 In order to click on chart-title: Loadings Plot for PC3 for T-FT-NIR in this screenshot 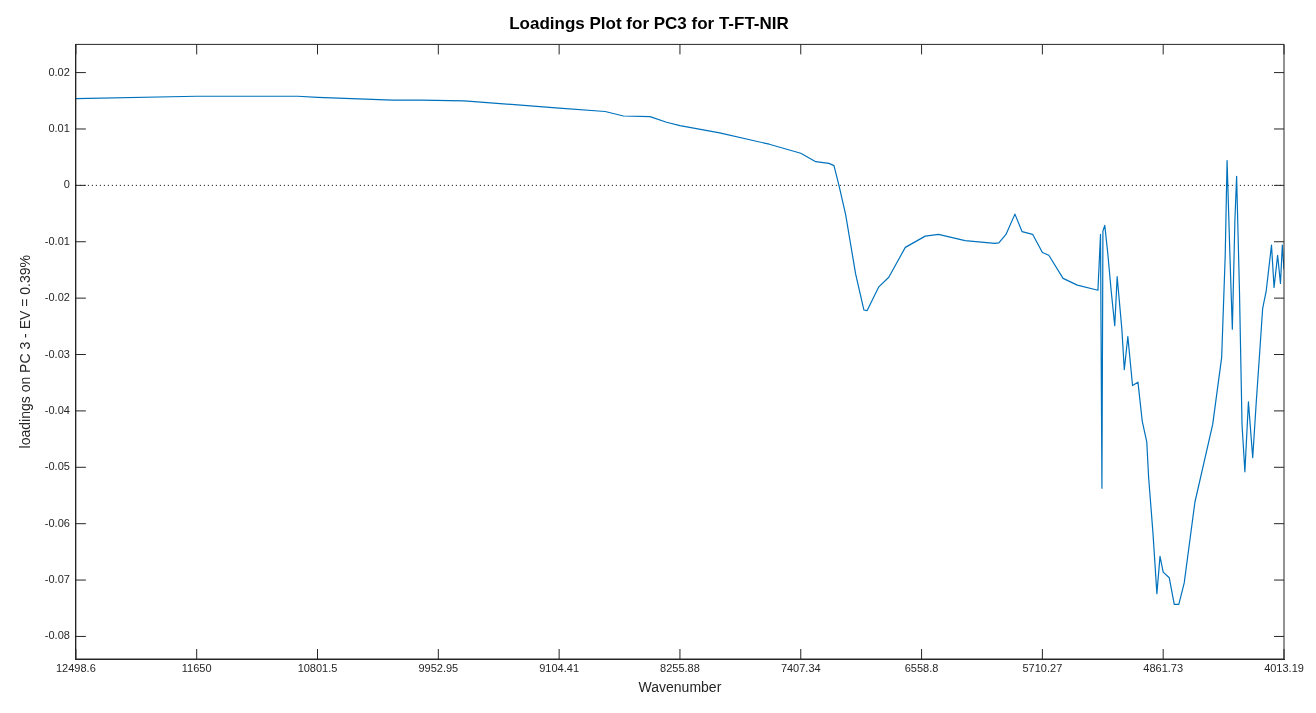, I will do `click(649, 23)`.